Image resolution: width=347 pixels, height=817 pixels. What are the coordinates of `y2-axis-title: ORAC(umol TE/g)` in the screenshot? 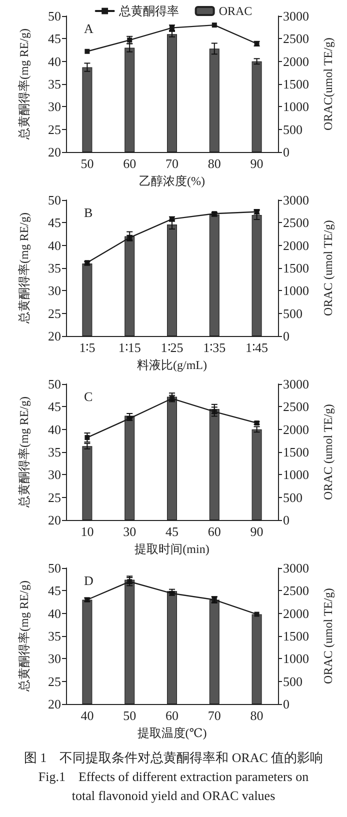 It's located at (328, 84).